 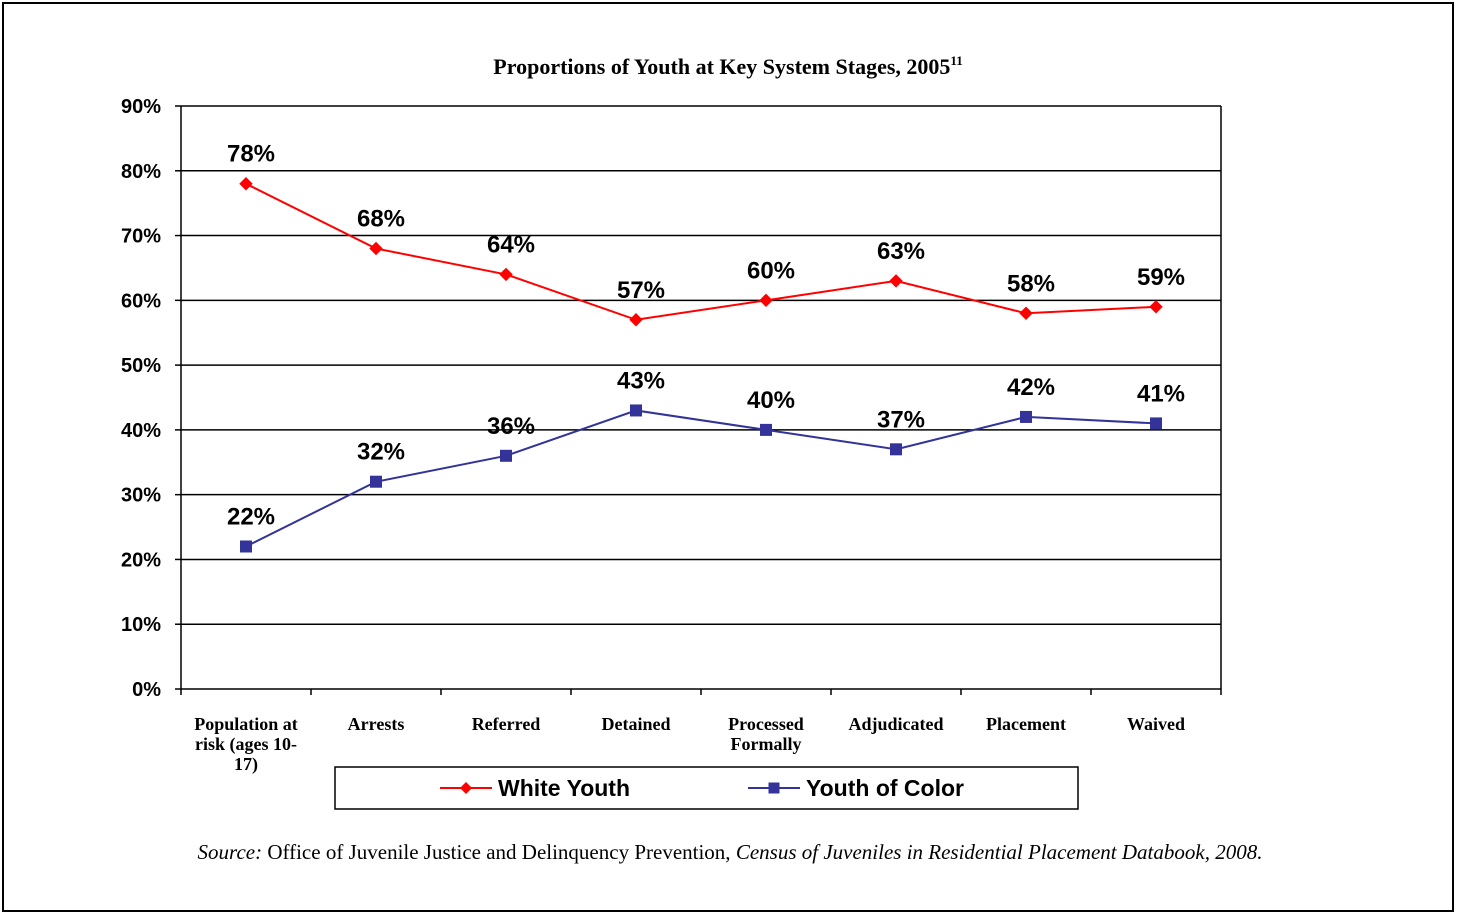 I want to click on y-tick-label: 20%, so click(x=141, y=560).